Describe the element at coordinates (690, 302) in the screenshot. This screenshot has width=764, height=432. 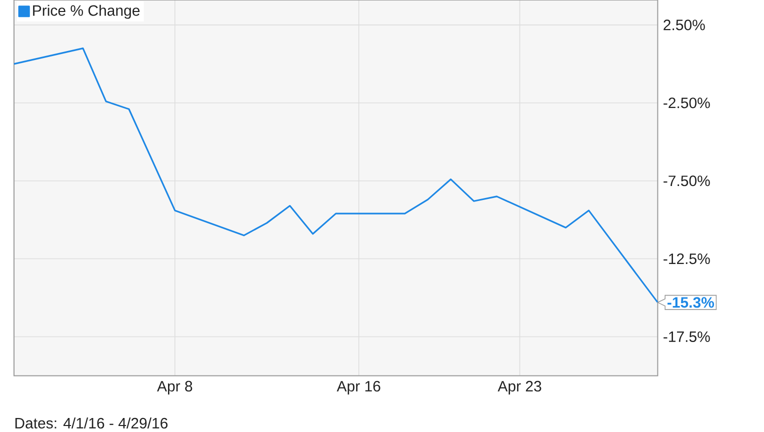
I see `data-label: -15.3%` at that location.